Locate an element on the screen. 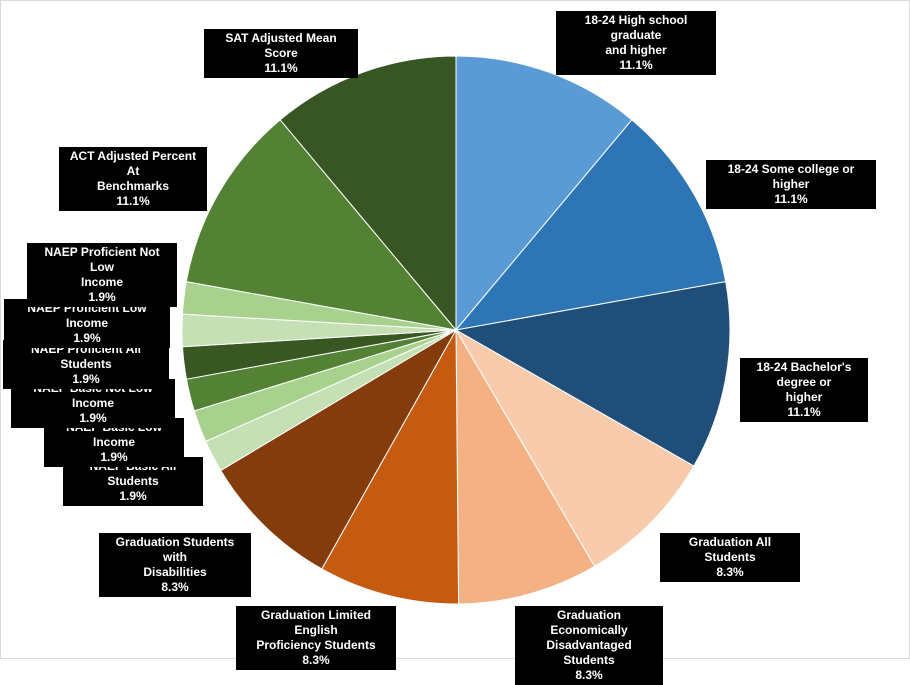 This screenshot has height=685, width=910. slice-label-line: Graduation Economically is located at coordinates (589, 622).